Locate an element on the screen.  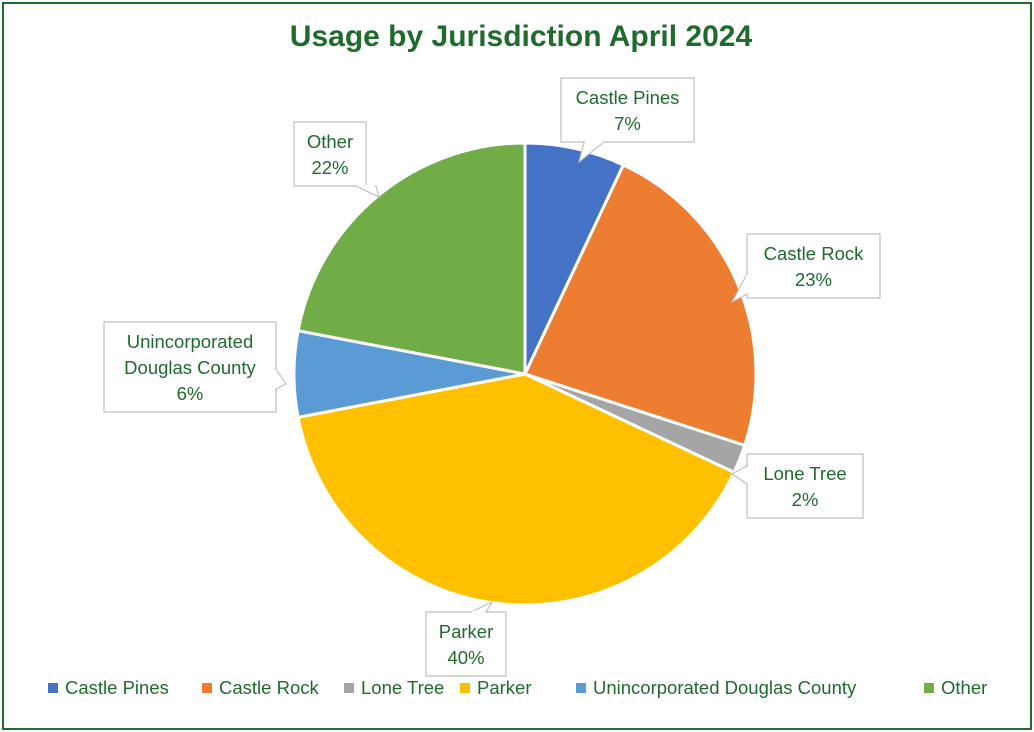
legend-item-other: Other is located at coordinates (955, 687).